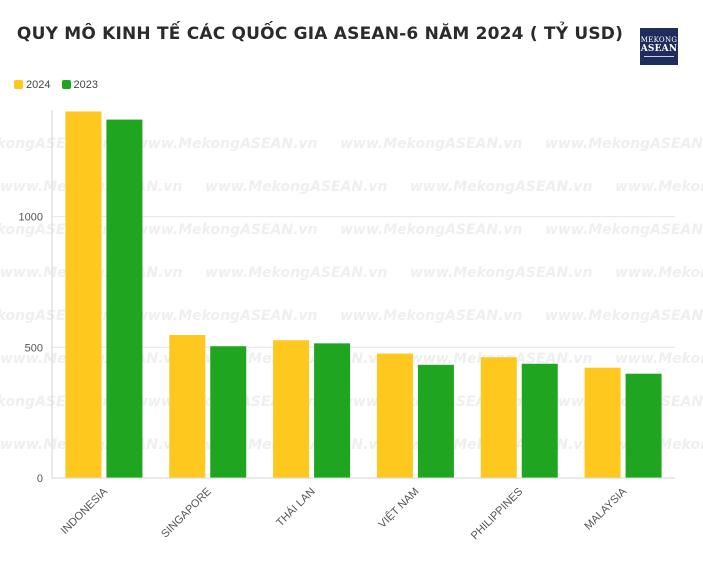  Describe the element at coordinates (66, 84) in the screenshot. I see `legend-swatch-2023` at that location.